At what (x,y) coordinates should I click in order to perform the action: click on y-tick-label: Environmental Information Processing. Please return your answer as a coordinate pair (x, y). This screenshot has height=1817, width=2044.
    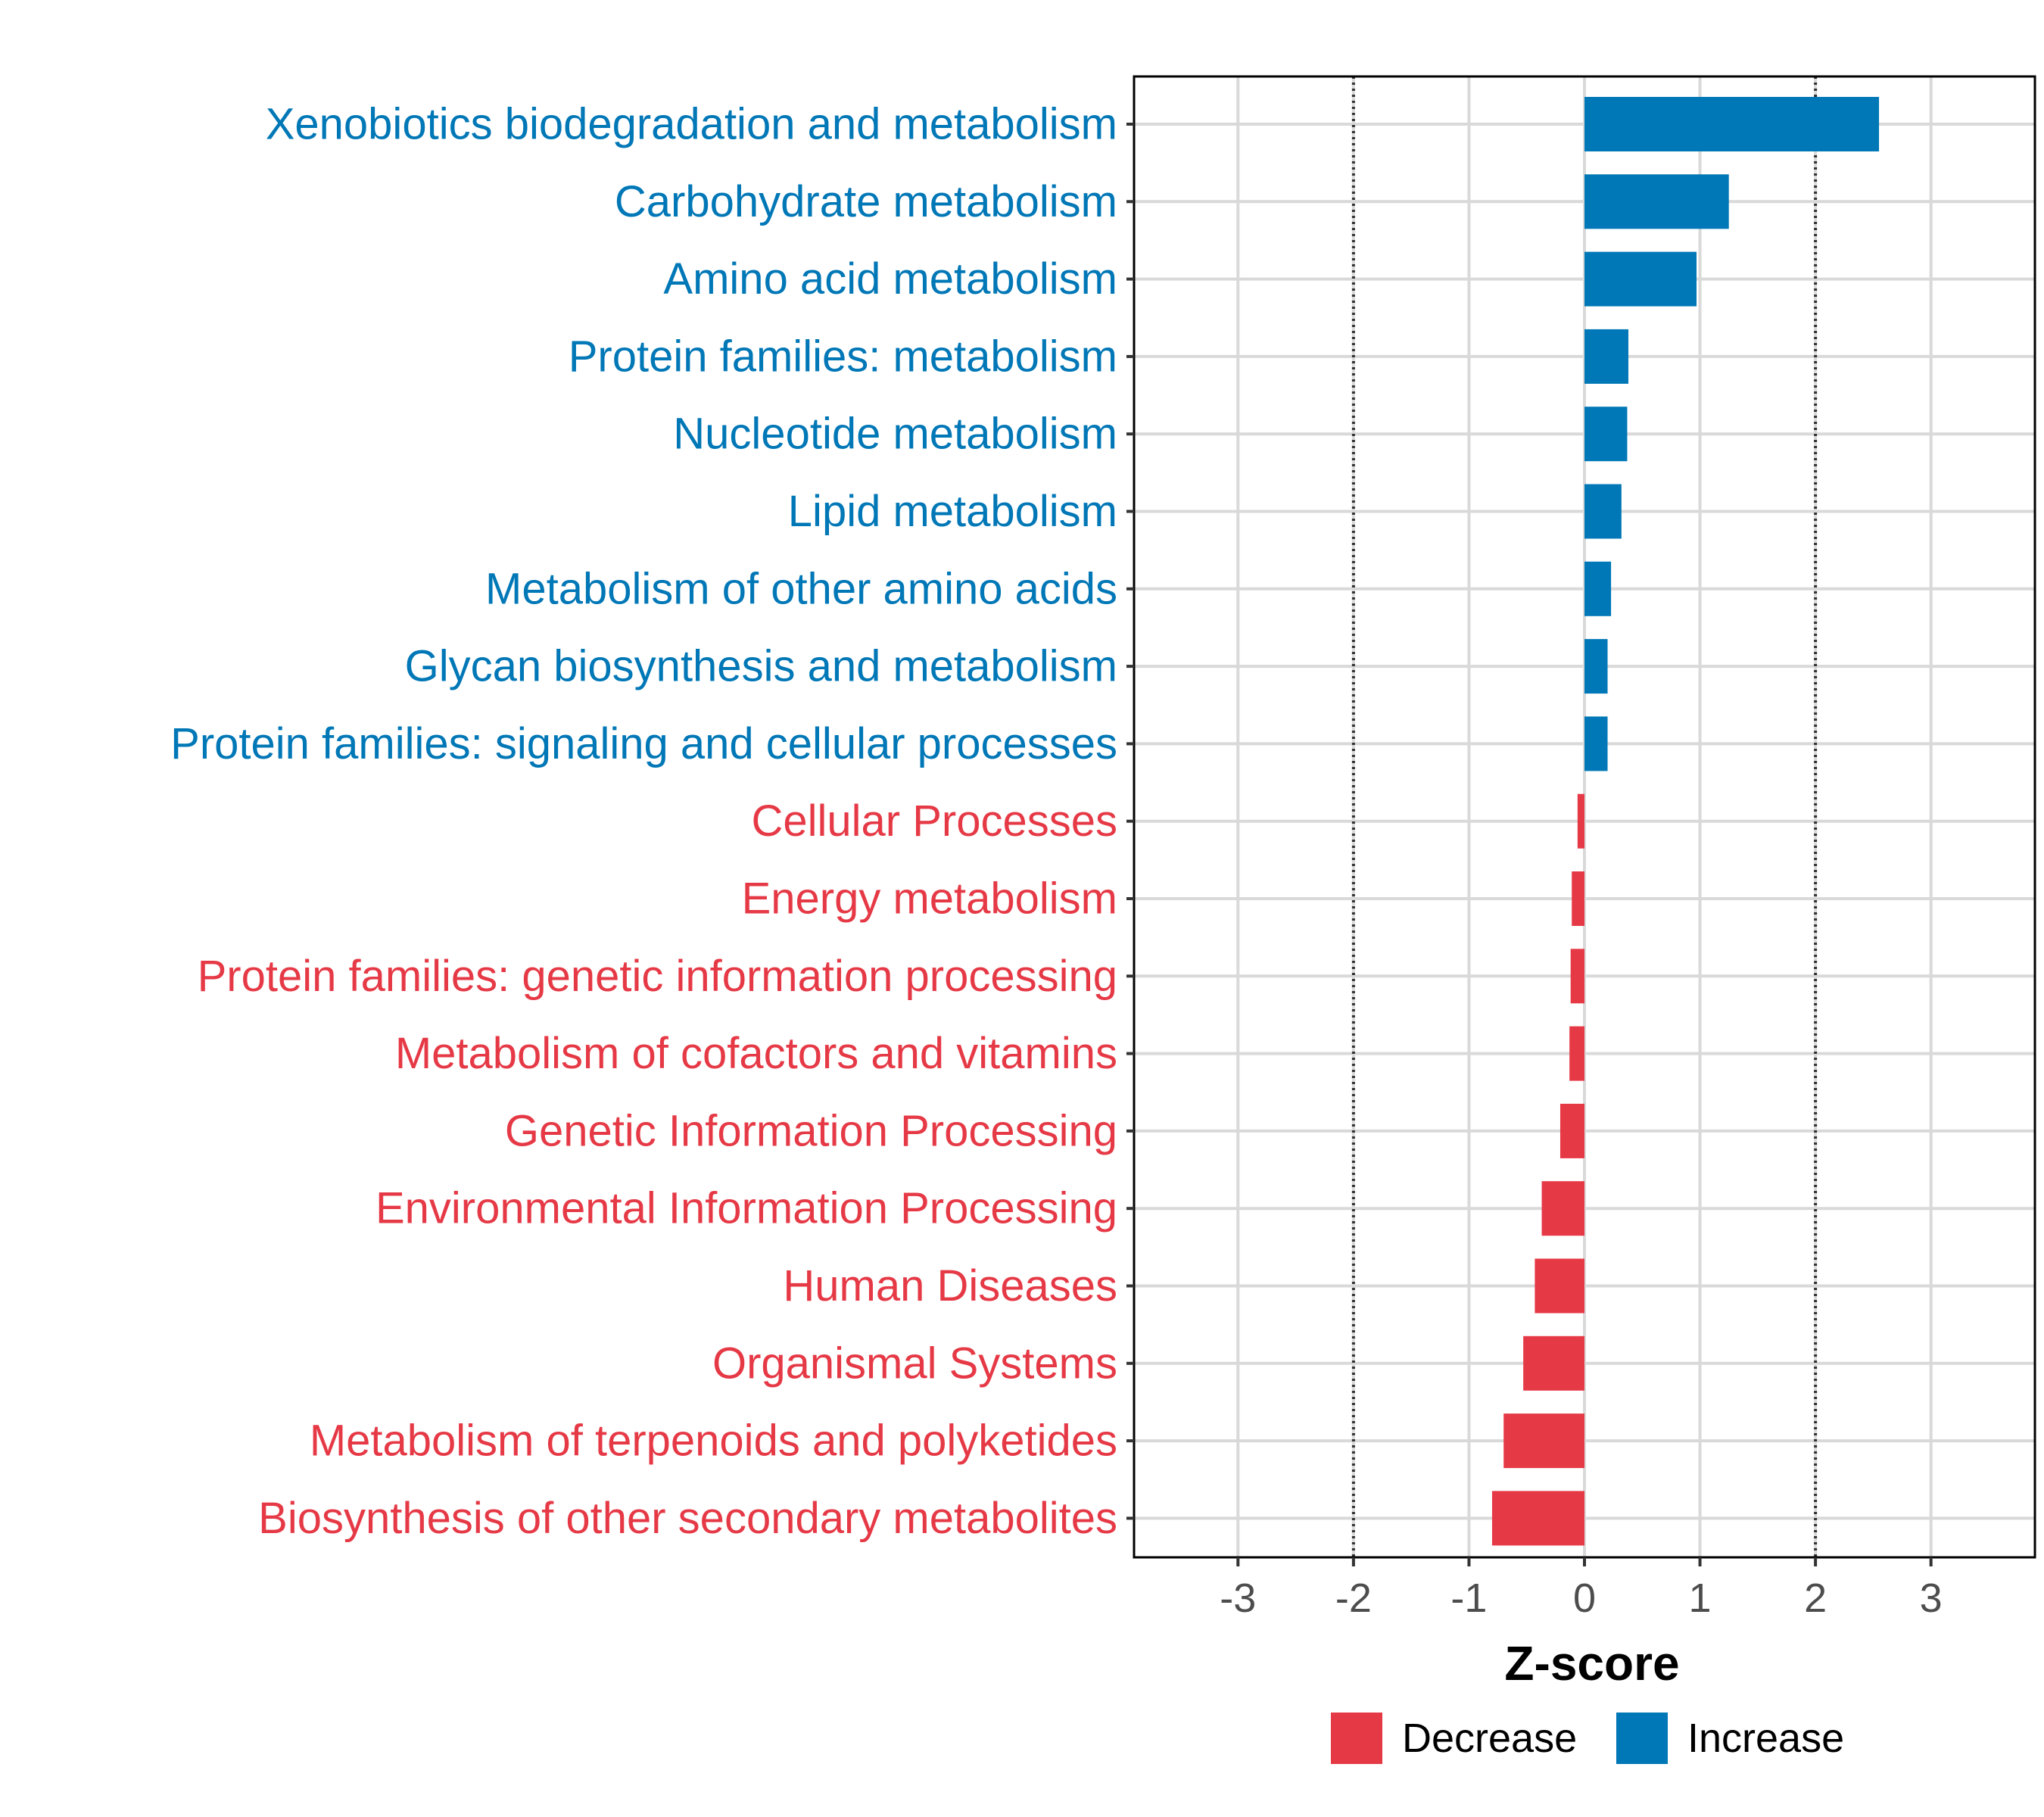
    Looking at the image, I should click on (746, 1208).